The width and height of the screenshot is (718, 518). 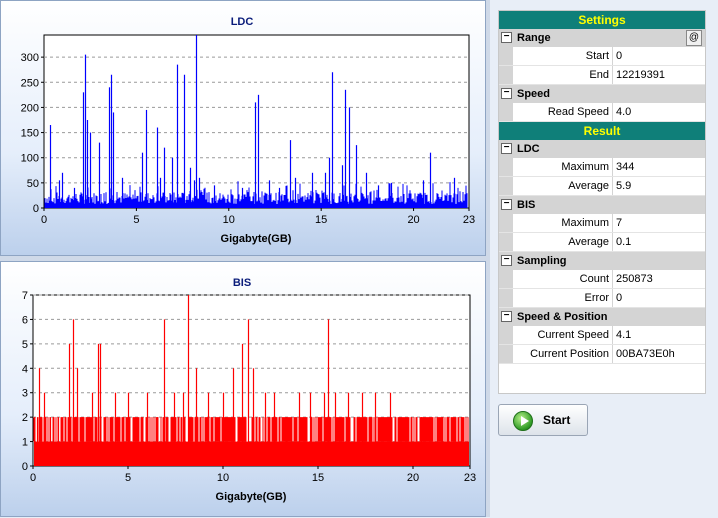 I want to click on property-row-bis-avg: Average 0.1, so click(x=602, y=242).